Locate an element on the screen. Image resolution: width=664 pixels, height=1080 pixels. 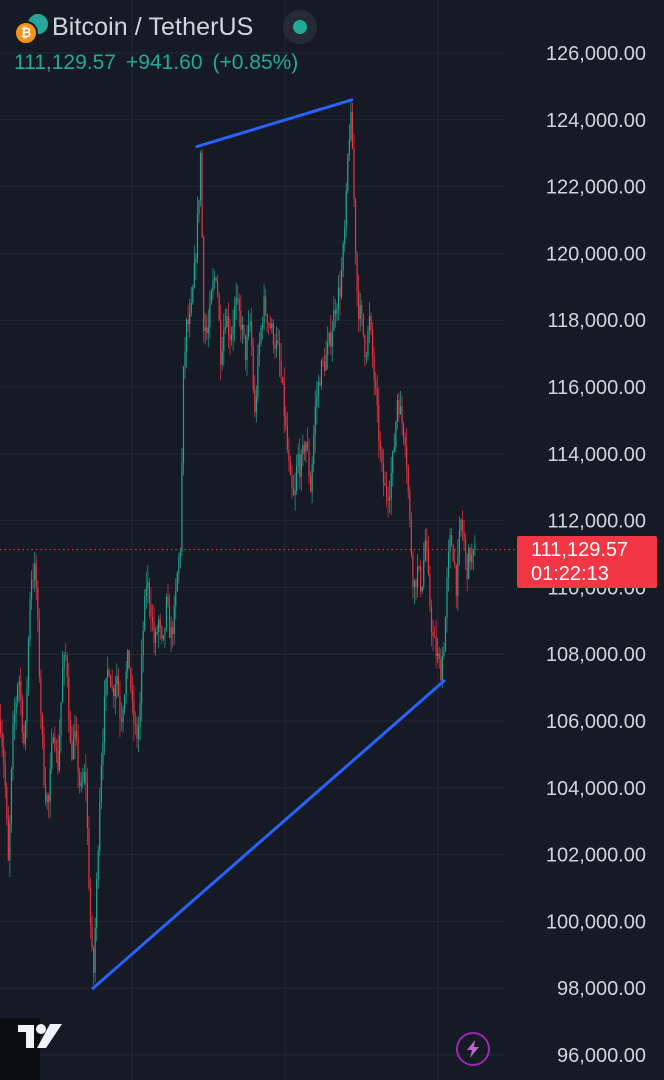
quote-row: 111,129.57 +941.60 (+0.85%) is located at coordinates (156, 63).